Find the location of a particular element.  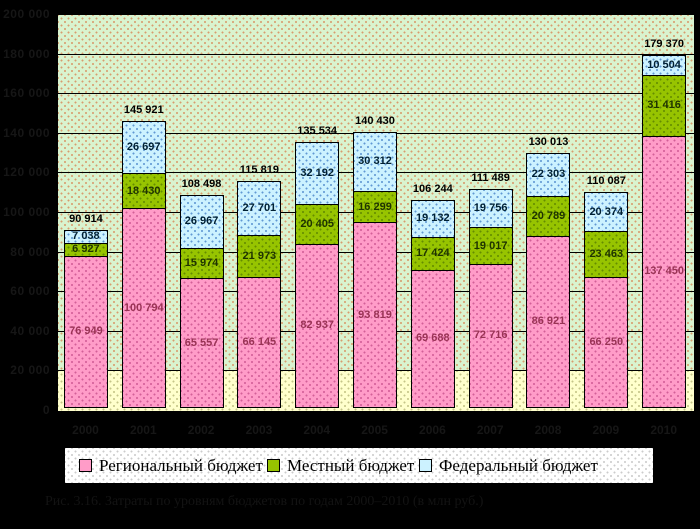

bar-segment-regional: 65 557 is located at coordinates (201, 343).